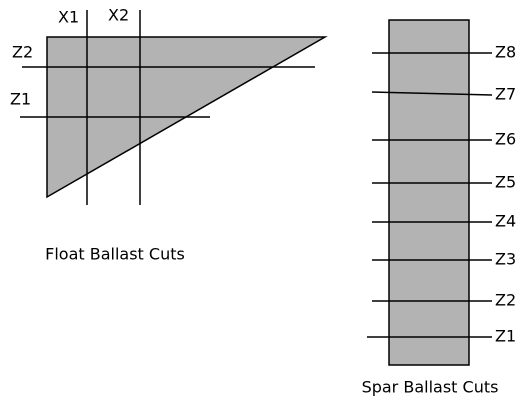 The image size is (522, 405). What do you see at coordinates (505, 300) in the screenshot?
I see `spar-cut-label: Z2` at bounding box center [505, 300].